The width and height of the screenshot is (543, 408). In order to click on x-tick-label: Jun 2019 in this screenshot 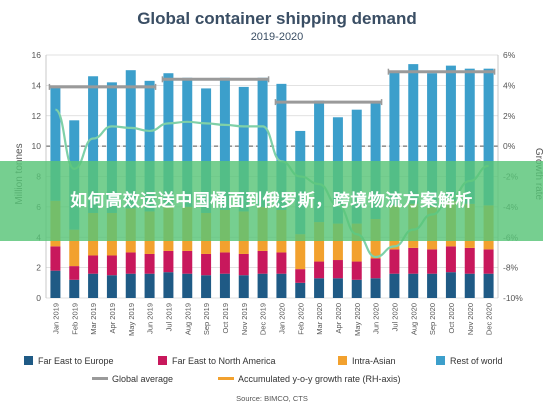, I will do `click(150, 318)`.